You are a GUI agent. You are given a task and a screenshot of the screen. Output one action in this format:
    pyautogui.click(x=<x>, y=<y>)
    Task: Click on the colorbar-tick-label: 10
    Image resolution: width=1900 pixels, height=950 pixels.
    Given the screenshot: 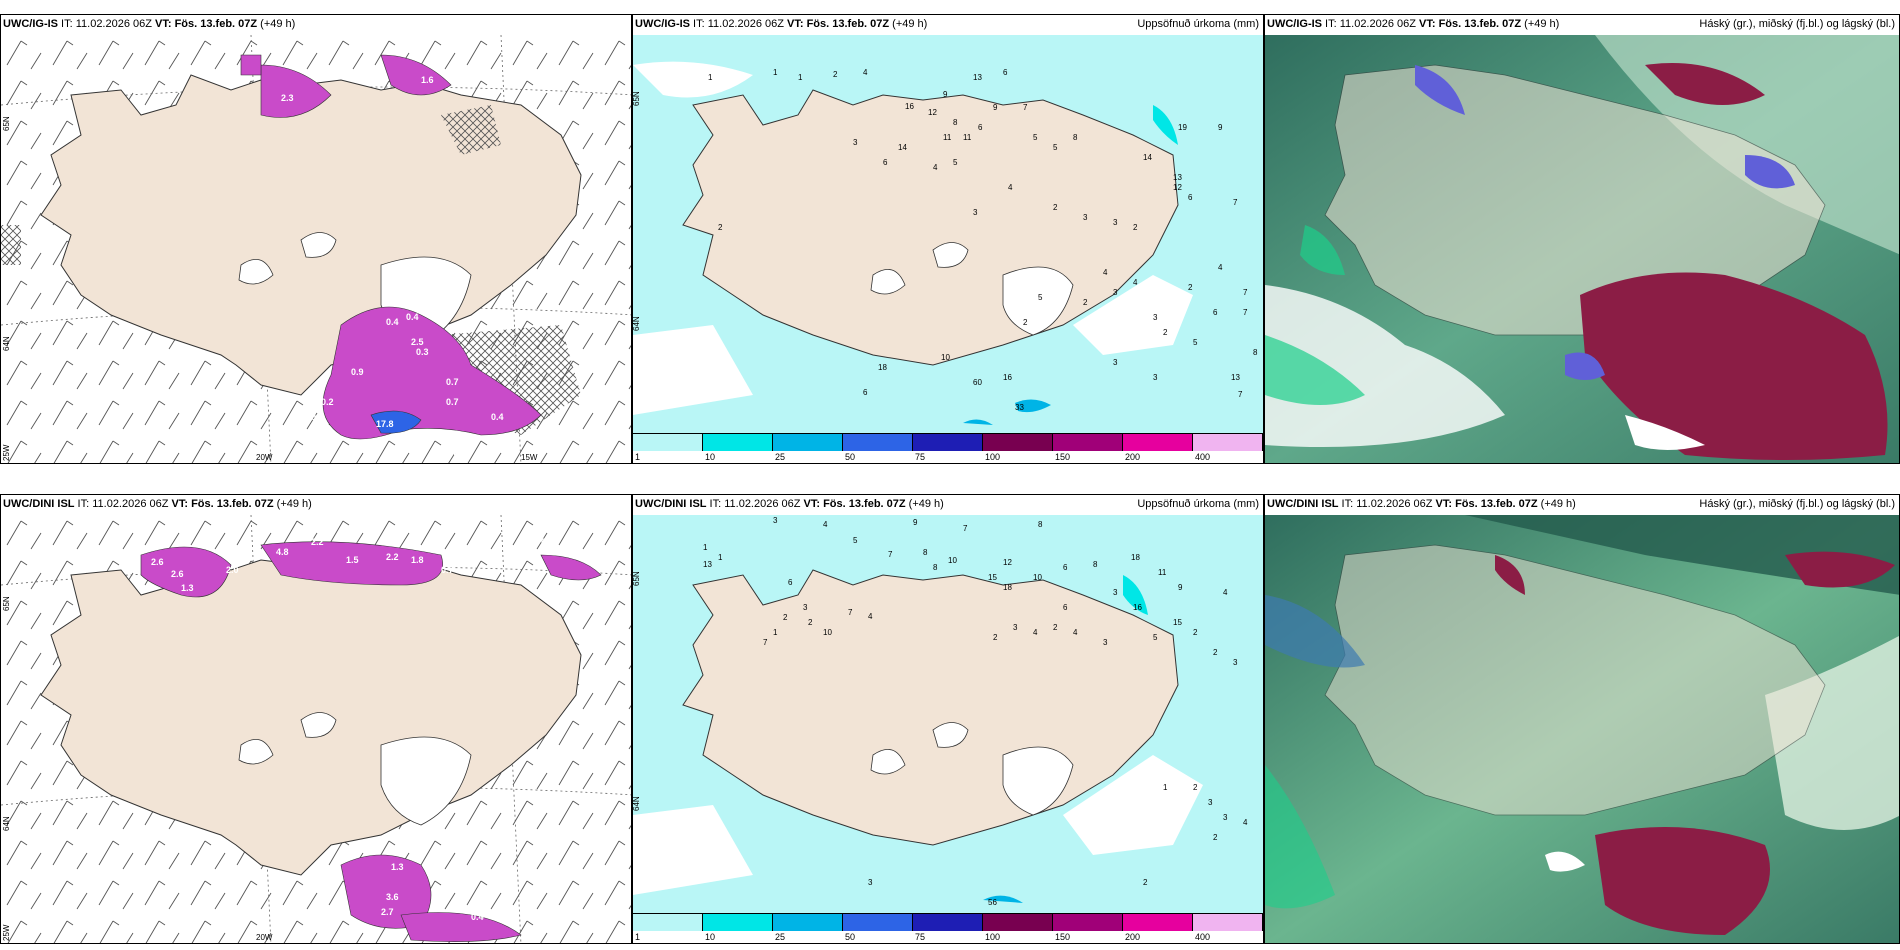 What is the action you would take?
    pyautogui.click(x=709, y=457)
    